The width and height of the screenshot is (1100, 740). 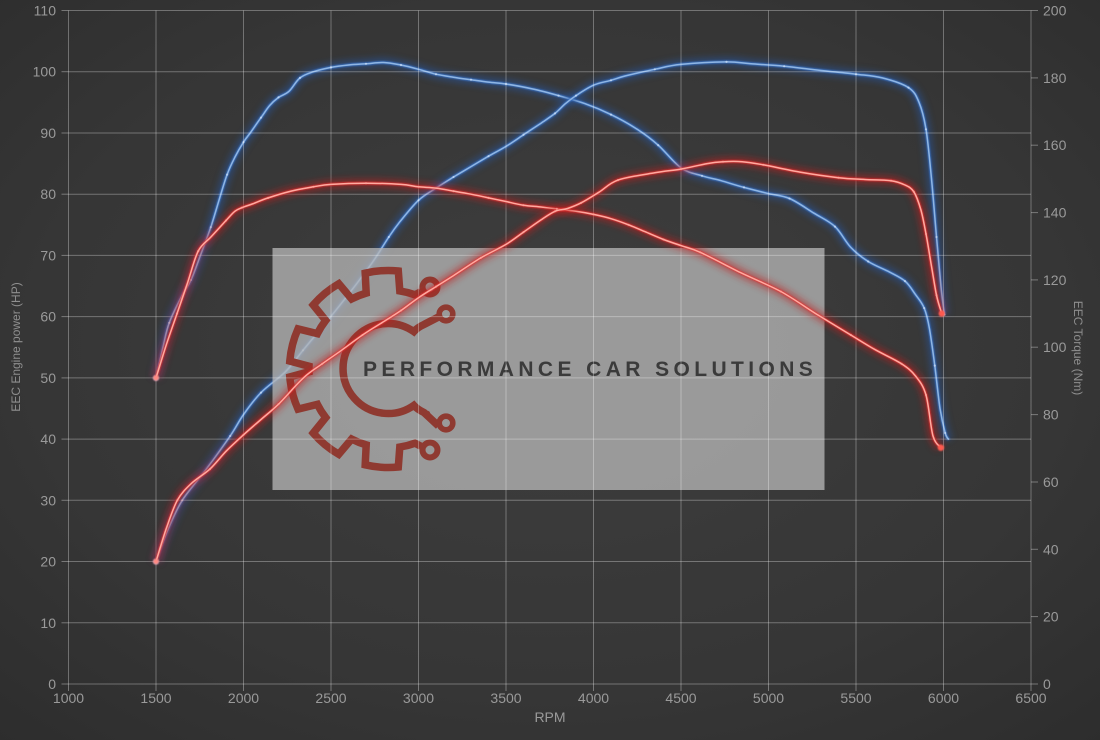 I want to click on svg-text: 6000, so click(x=943, y=698).